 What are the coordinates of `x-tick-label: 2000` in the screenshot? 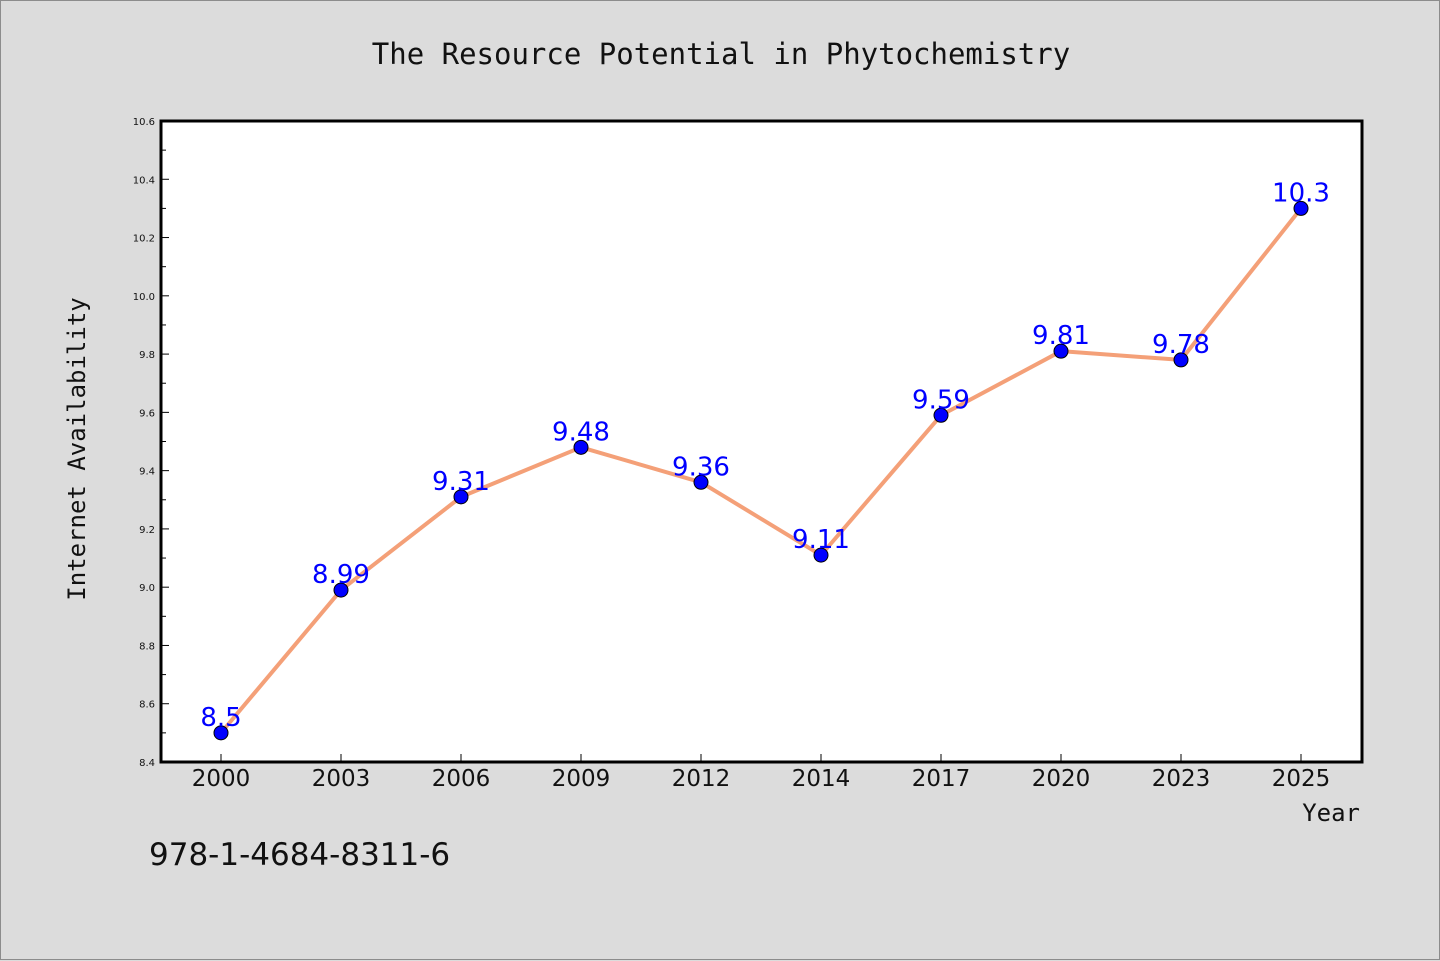 It's located at (221, 779).